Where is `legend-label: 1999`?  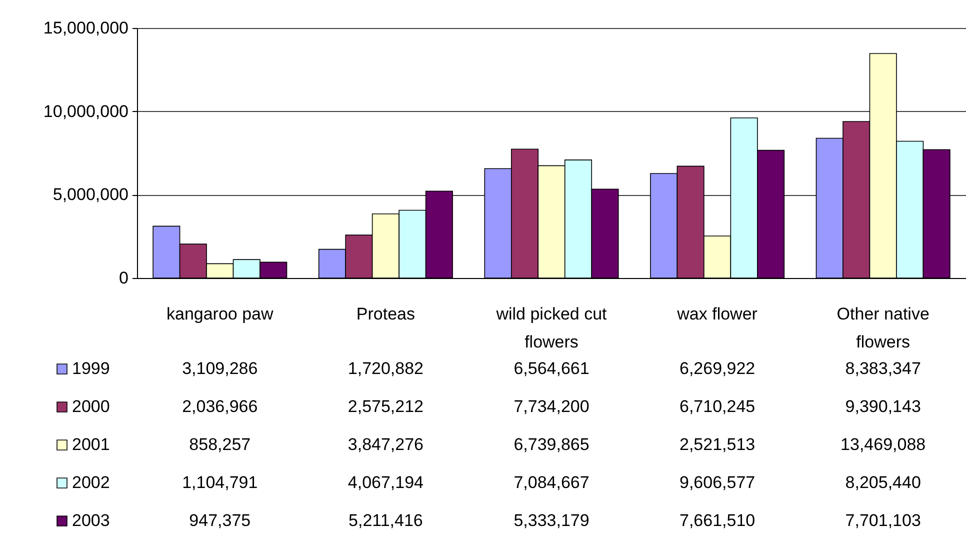
legend-label: 1999 is located at coordinates (91, 368).